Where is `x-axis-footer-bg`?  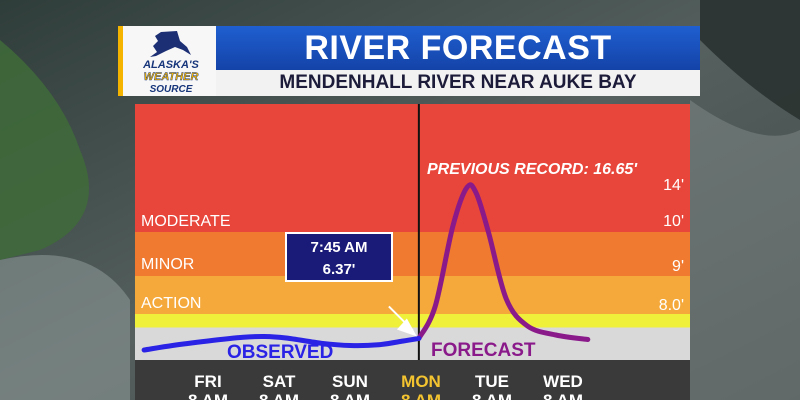 x-axis-footer-bg is located at coordinates (412, 380).